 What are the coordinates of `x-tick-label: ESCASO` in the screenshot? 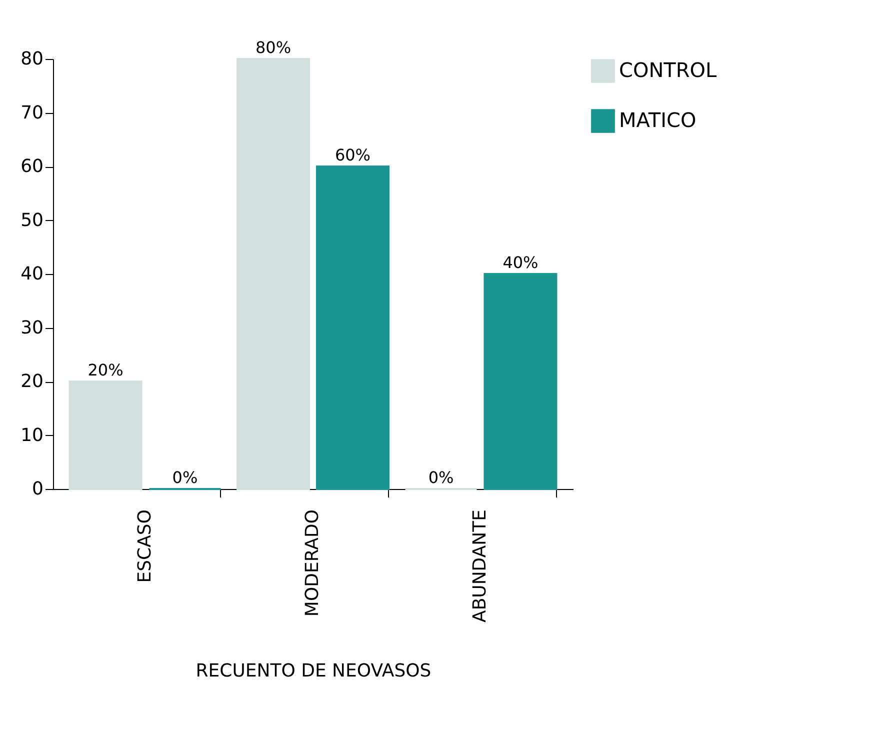 It's located at (145, 546).